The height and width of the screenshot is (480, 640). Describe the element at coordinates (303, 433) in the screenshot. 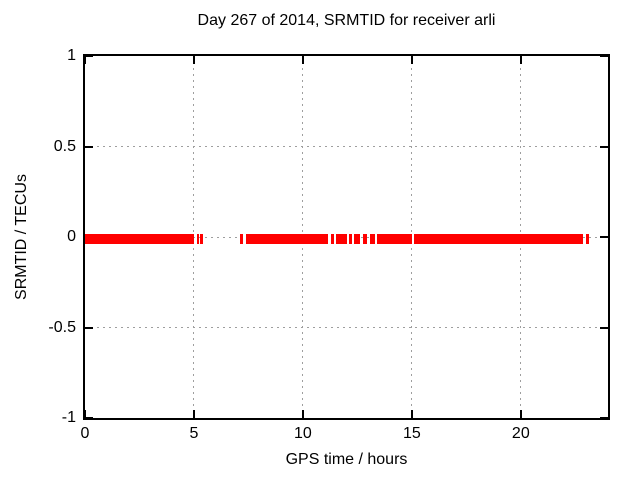

I see `x-tick-label: 10` at that location.